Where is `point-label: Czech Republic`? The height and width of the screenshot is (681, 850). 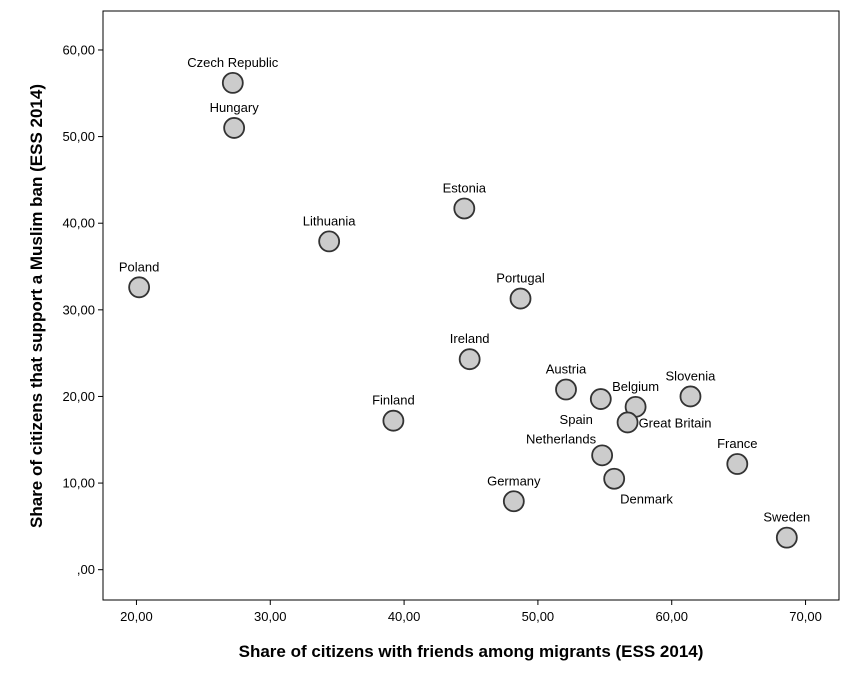 point-label: Czech Republic is located at coordinates (233, 62).